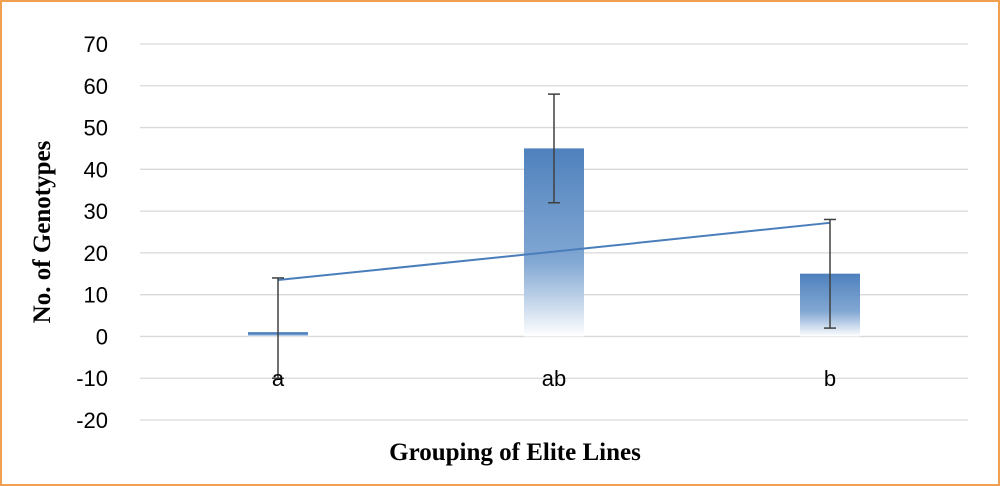 Image resolution: width=1000 pixels, height=486 pixels. I want to click on trend-line-layer, so click(554, 251).